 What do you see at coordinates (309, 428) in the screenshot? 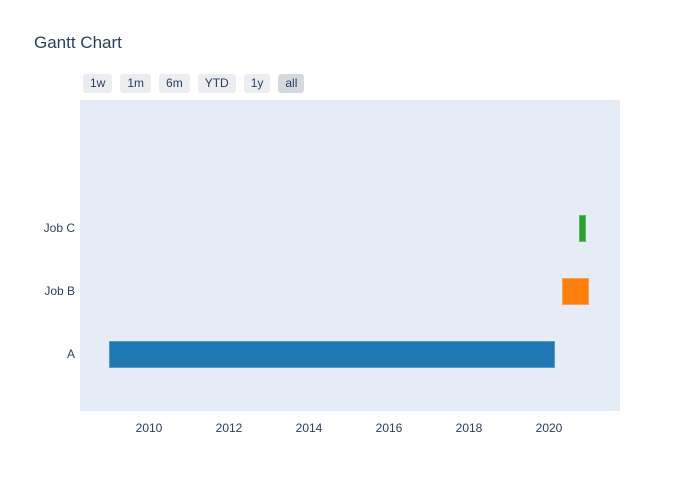
I see `x-tick-2014: 2014` at bounding box center [309, 428].